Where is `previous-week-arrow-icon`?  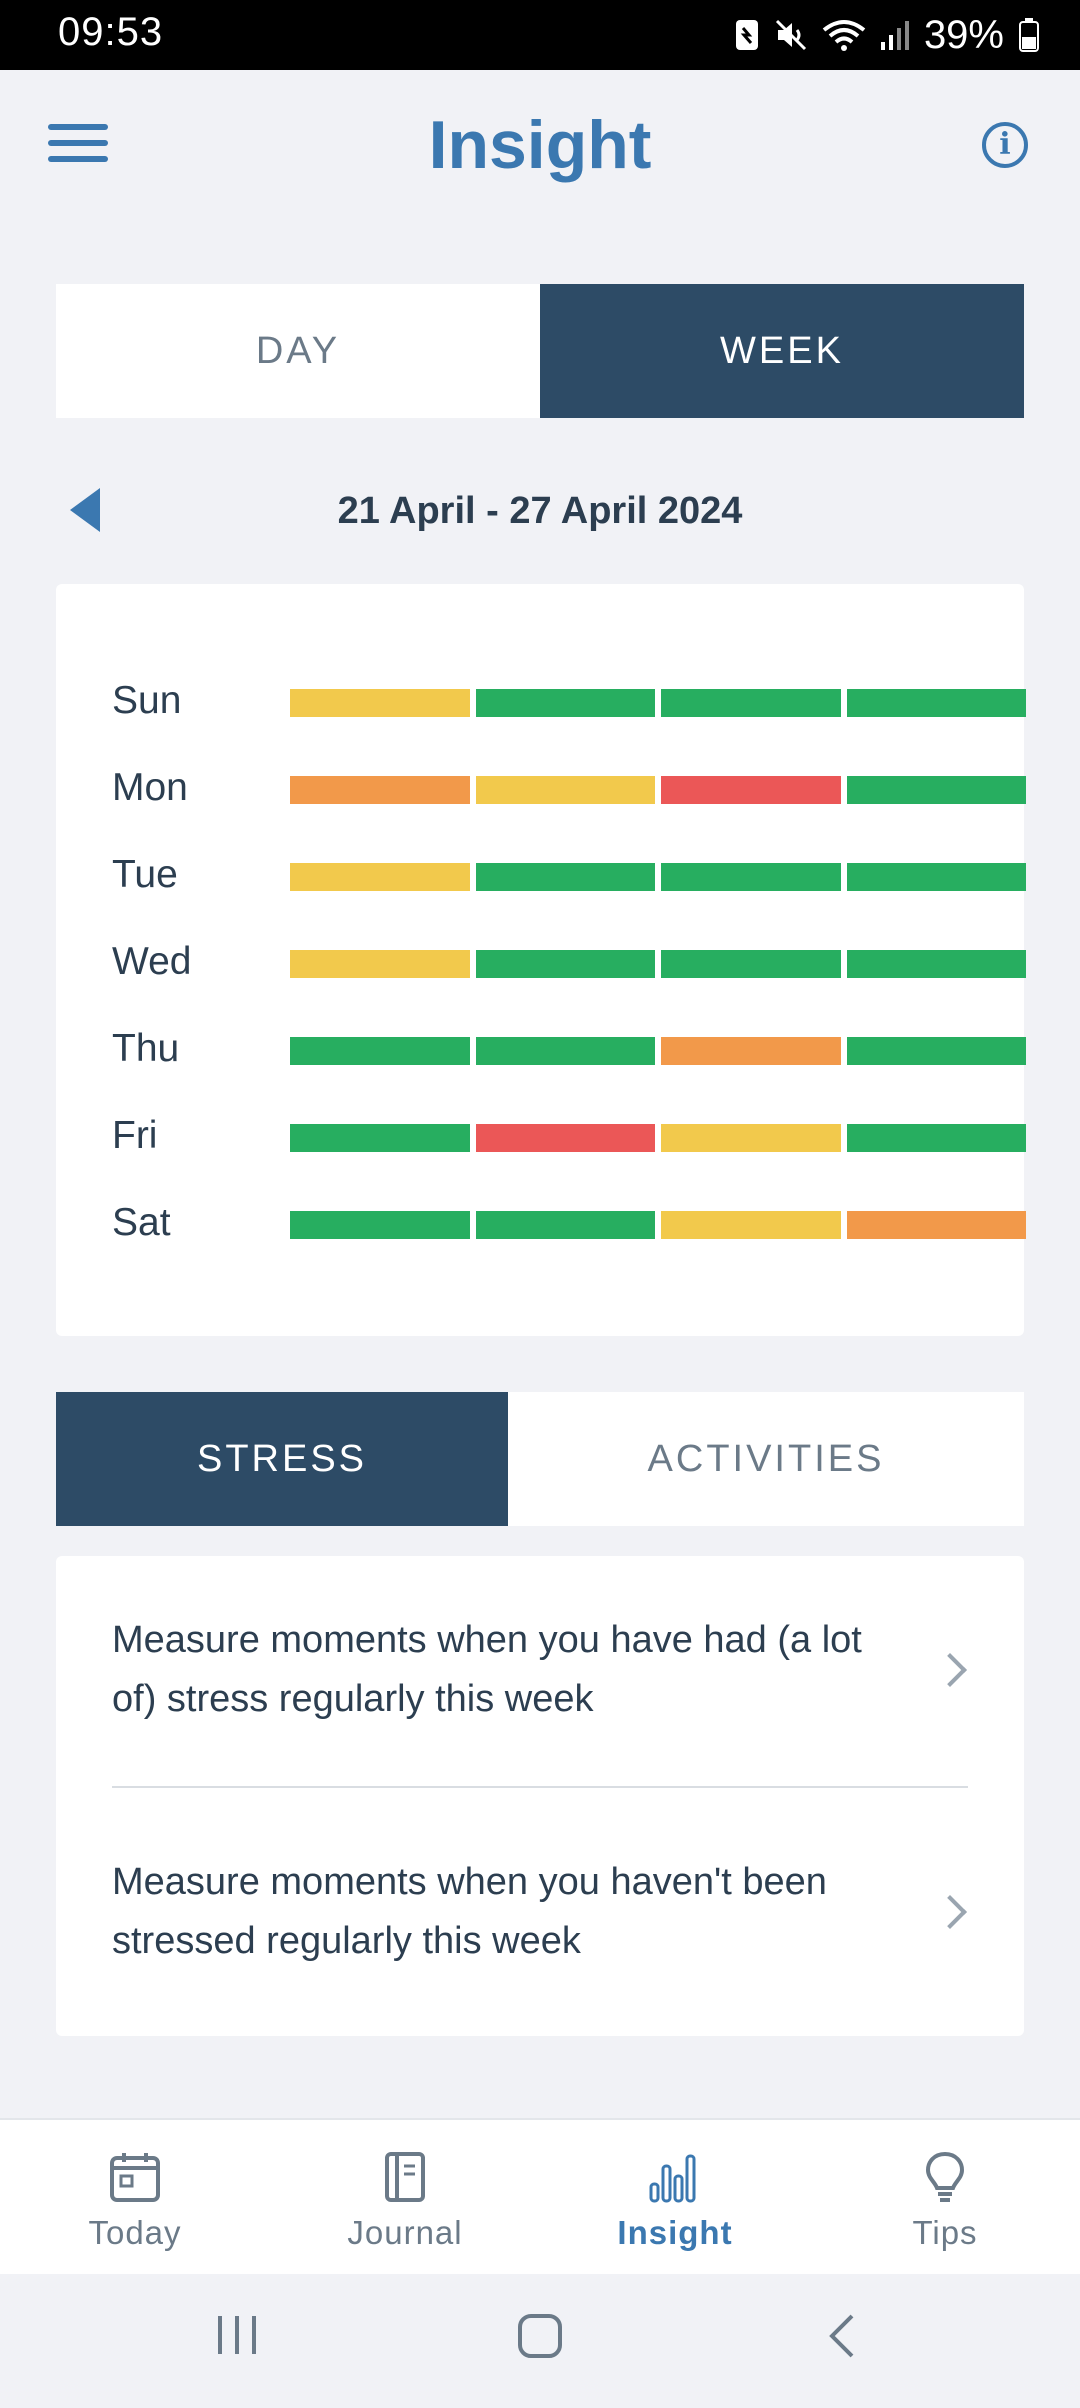
previous-week-arrow-icon is located at coordinates (85, 510).